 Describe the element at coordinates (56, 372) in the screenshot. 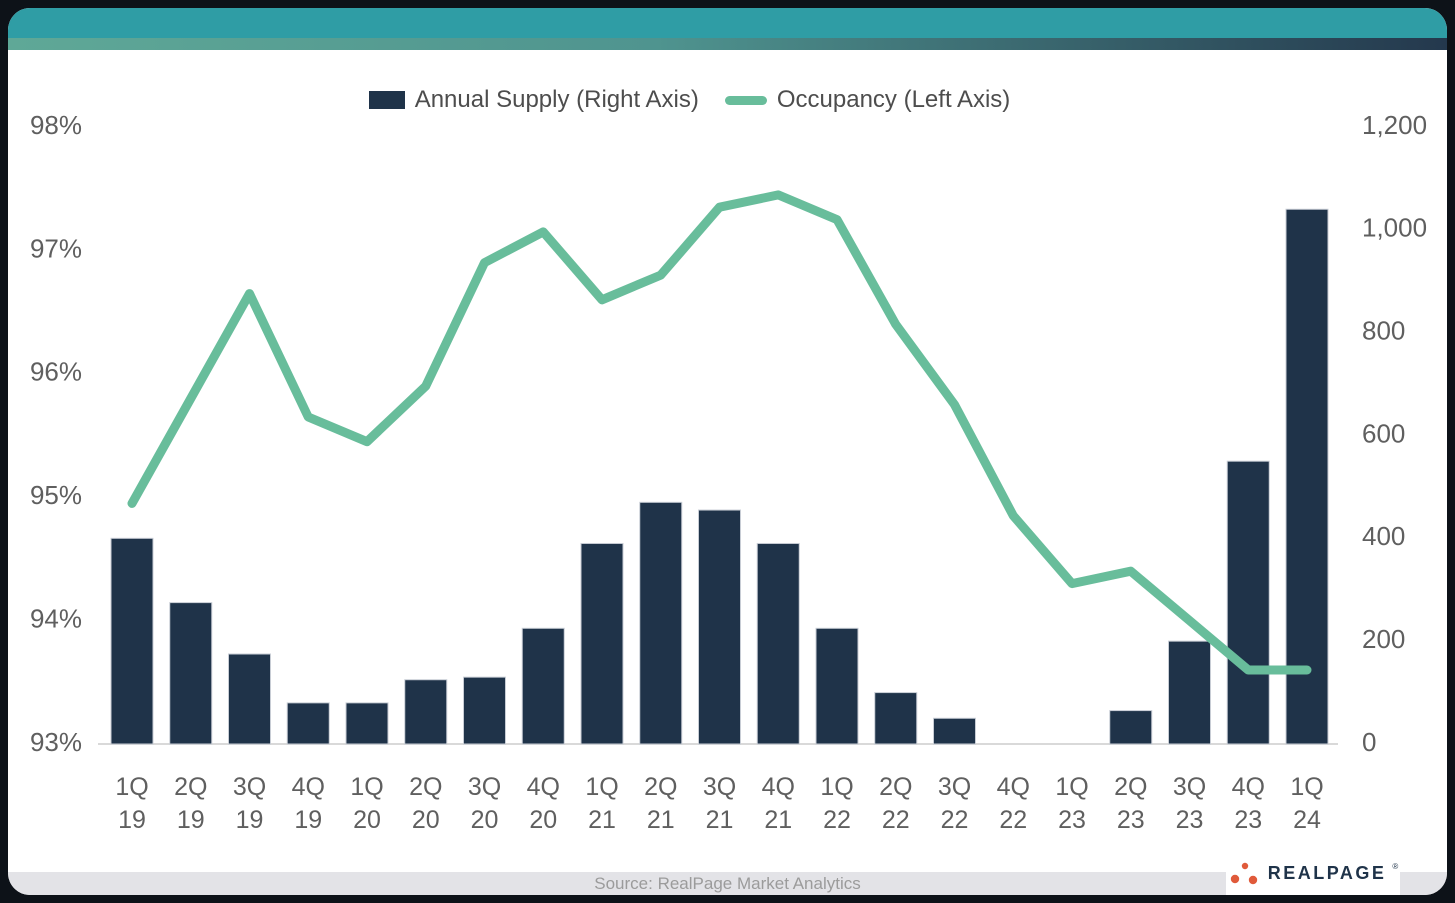

I see `svg-text: 96%` at that location.